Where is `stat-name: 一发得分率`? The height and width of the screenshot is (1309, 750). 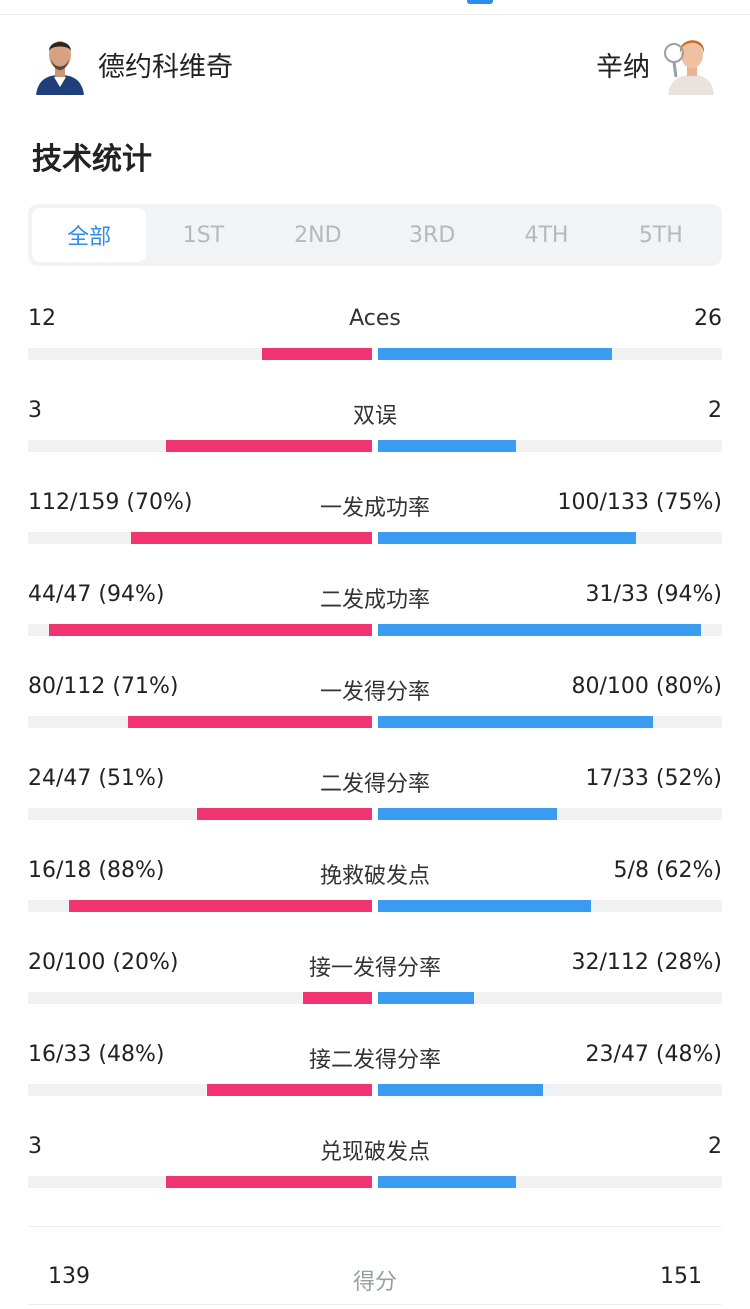
stat-name: 一发得分率 is located at coordinates (374, 692).